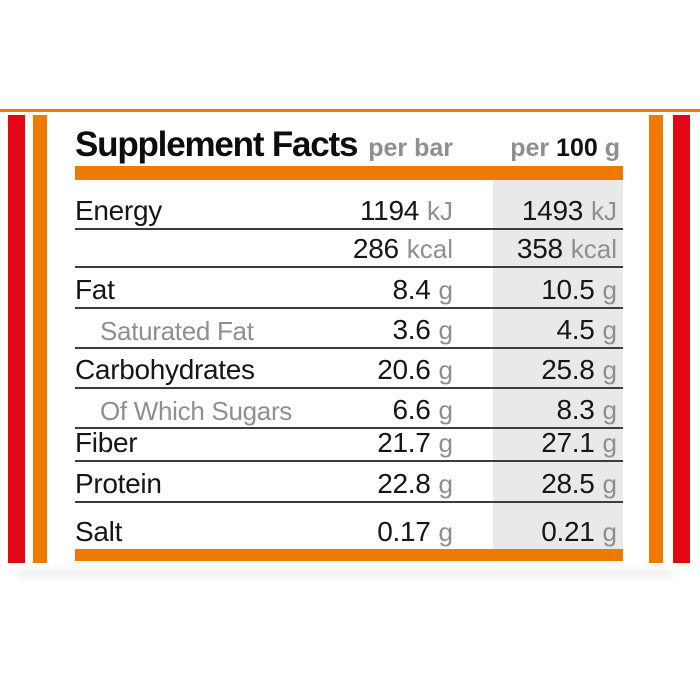 The width and height of the screenshot is (700, 700). What do you see at coordinates (552, 210) in the screenshot?
I see `value-number: 1493` at bounding box center [552, 210].